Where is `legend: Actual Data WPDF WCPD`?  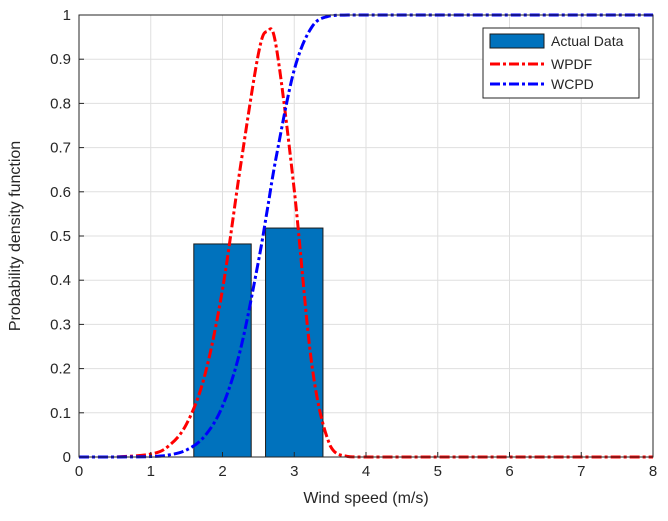 legend: Actual Data WPDF WCPD is located at coordinates (561, 63).